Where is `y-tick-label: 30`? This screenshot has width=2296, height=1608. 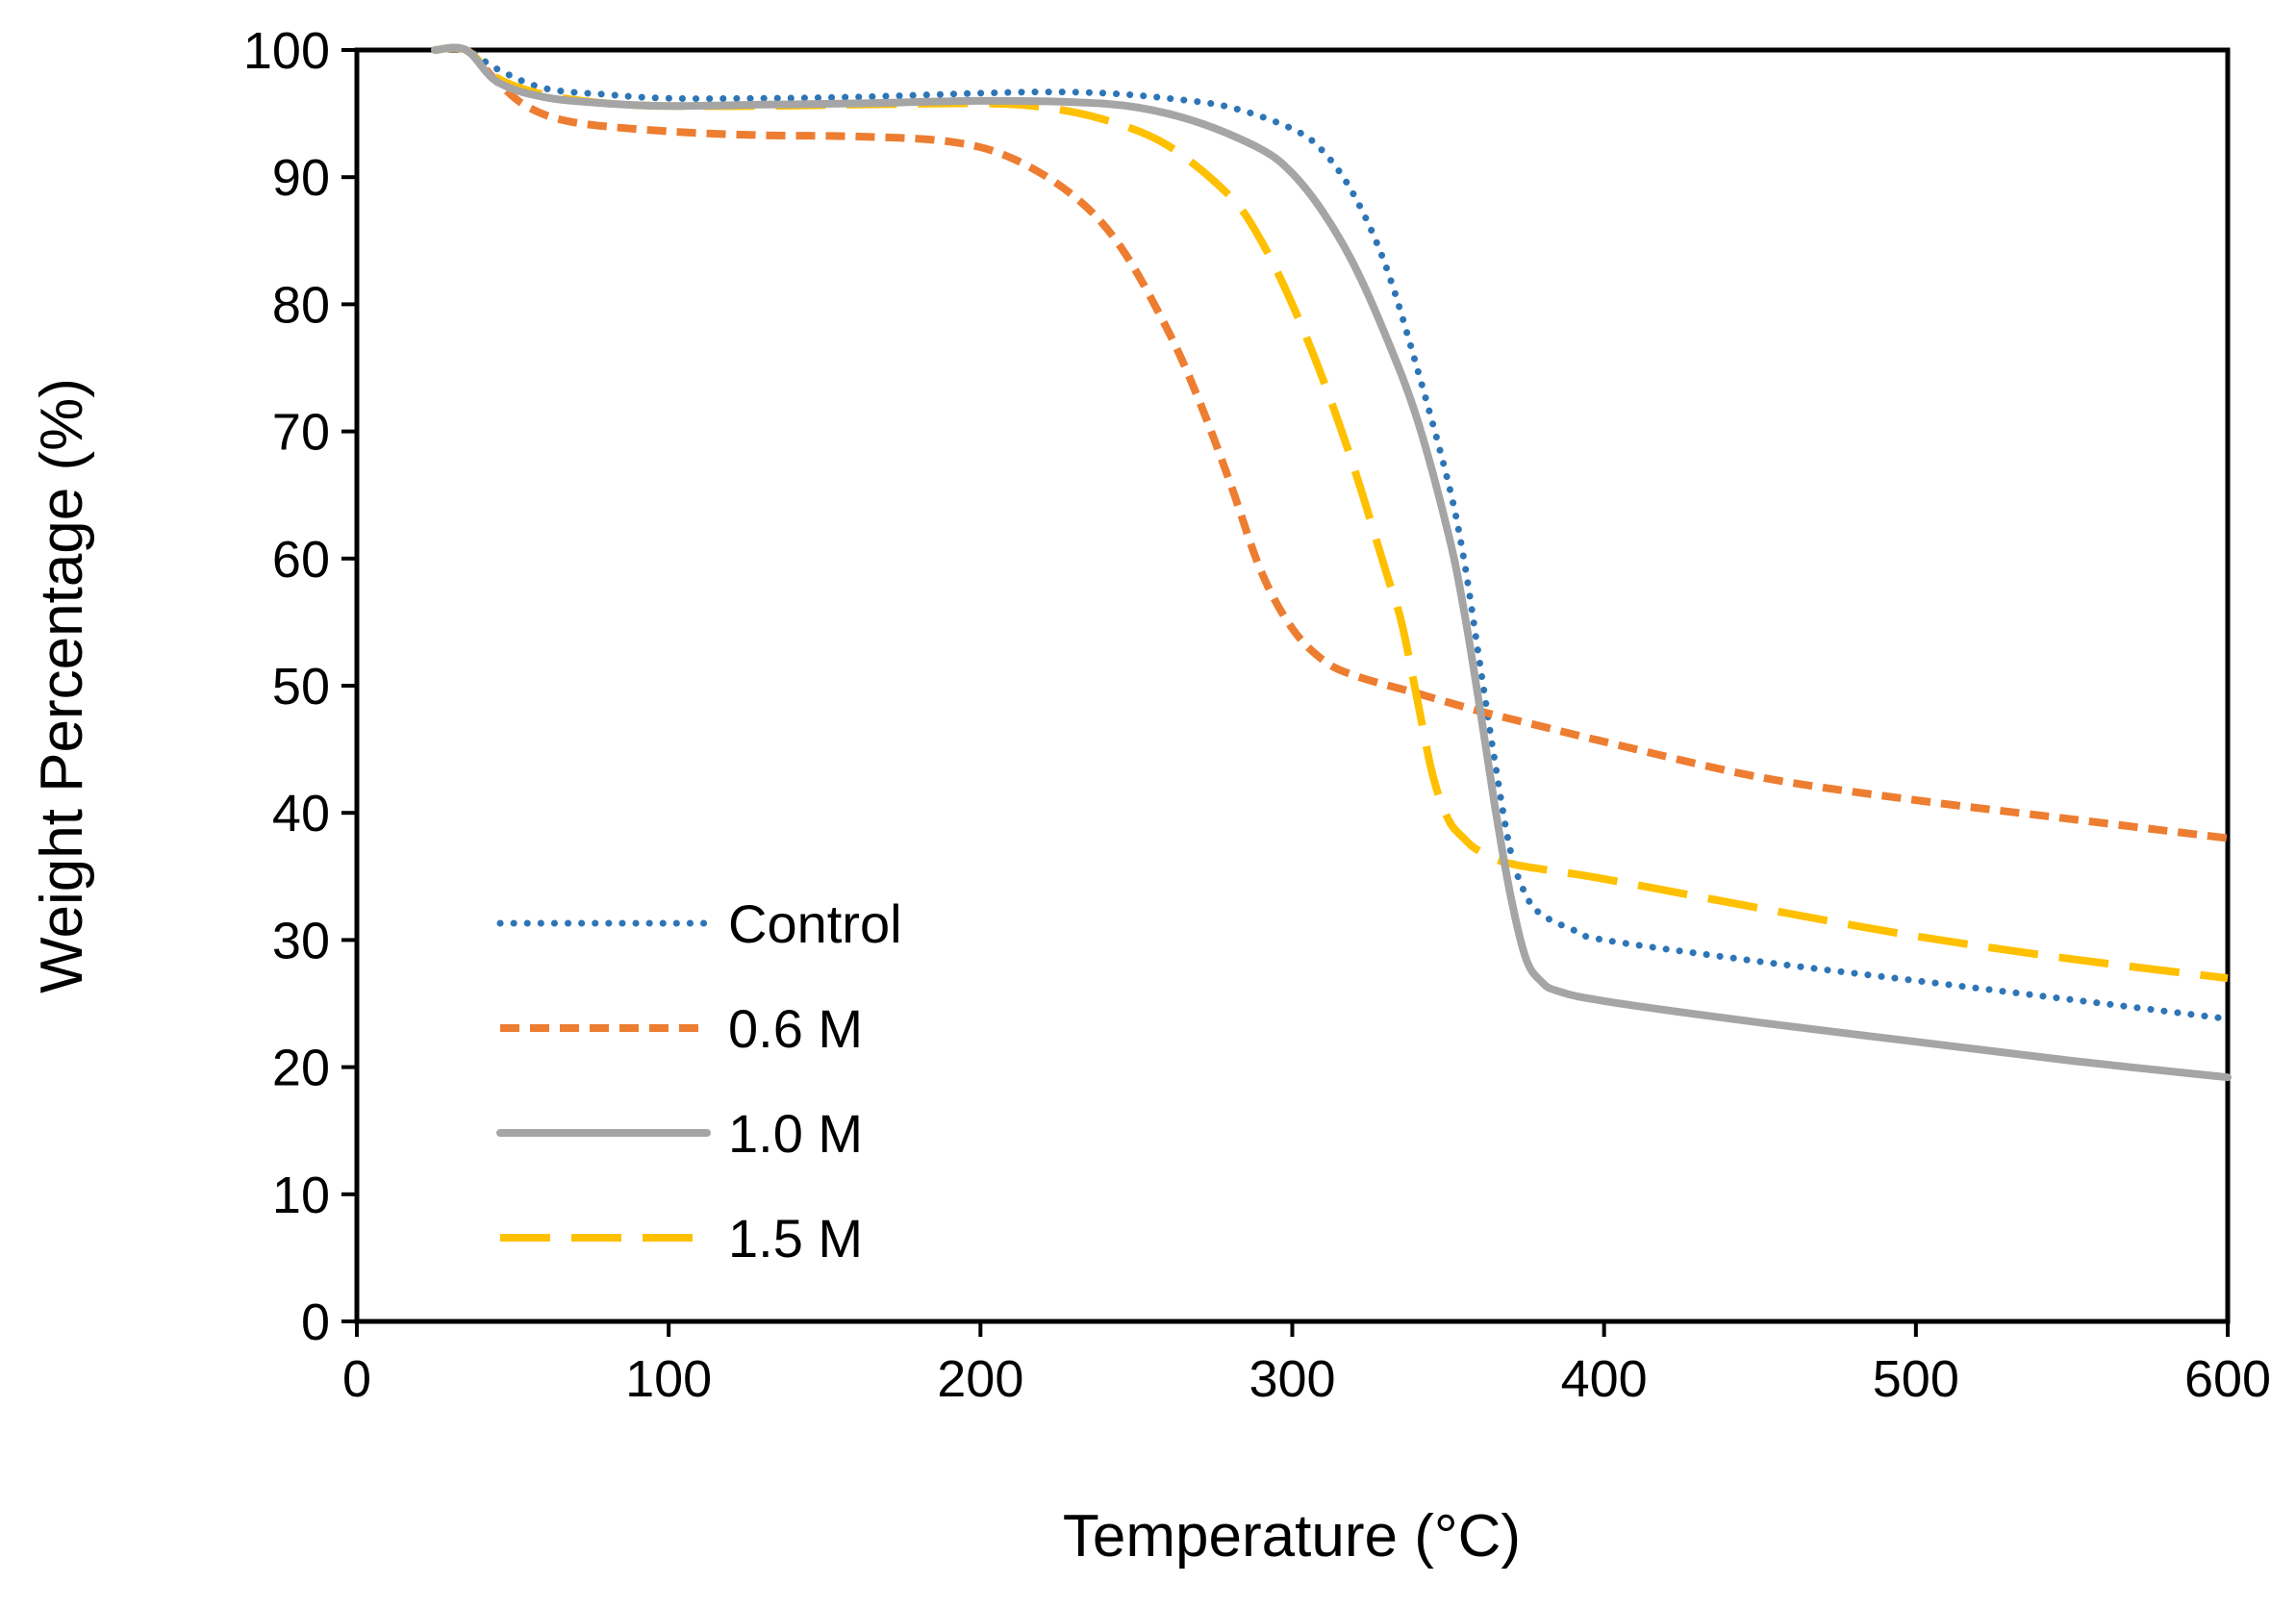 y-tick-label: 30 is located at coordinates (301, 940).